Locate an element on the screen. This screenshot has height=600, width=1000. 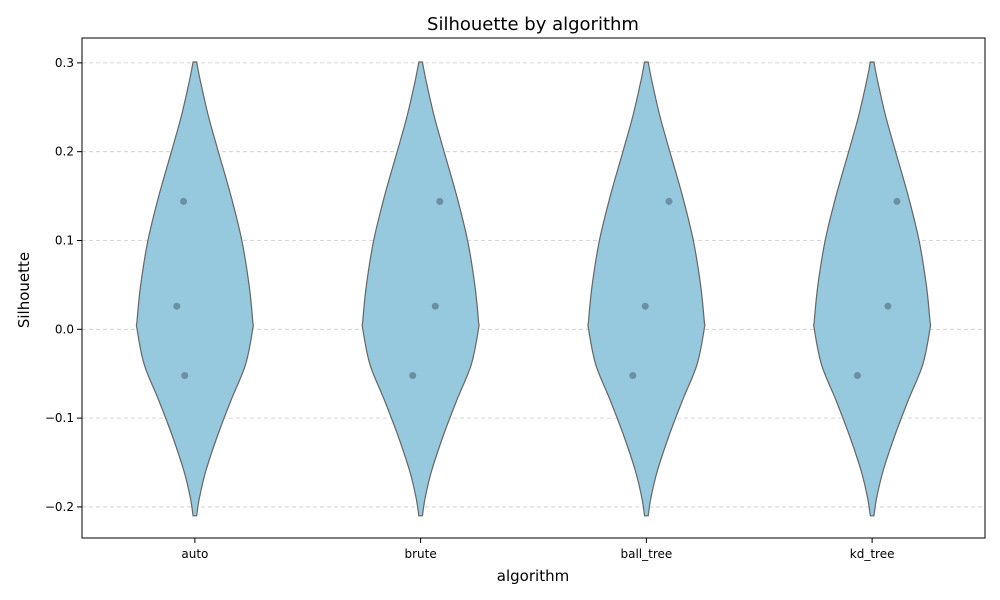
x-tick-label-auto: auto is located at coordinates (194, 554).